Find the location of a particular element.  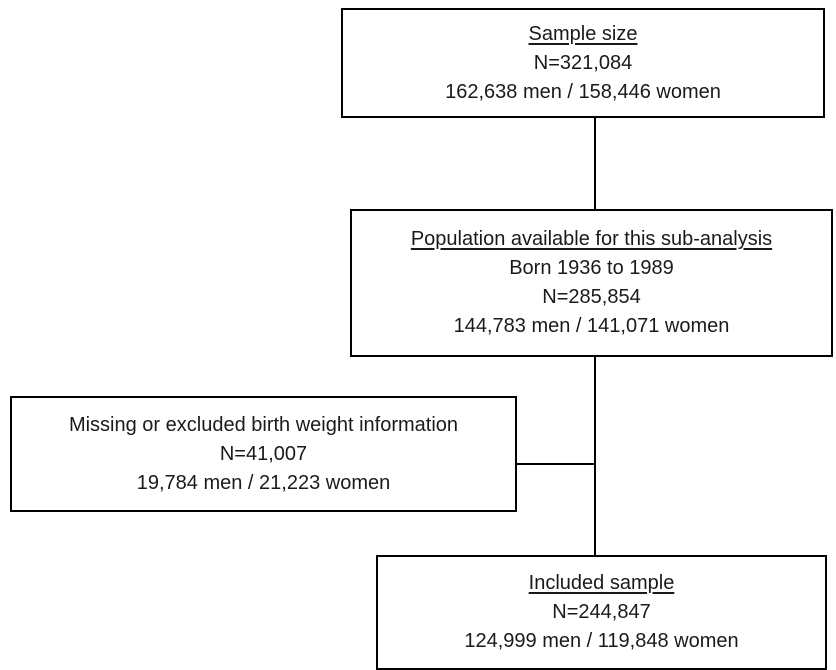

population-n: N=285,854 is located at coordinates (591, 297).